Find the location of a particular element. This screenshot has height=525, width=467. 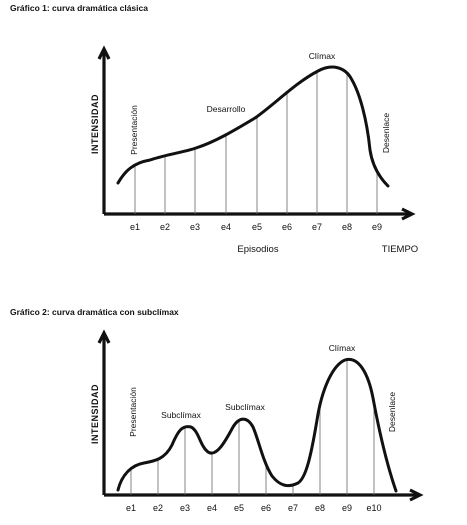

chart-2-tick-label: e5 is located at coordinates (239, 508).